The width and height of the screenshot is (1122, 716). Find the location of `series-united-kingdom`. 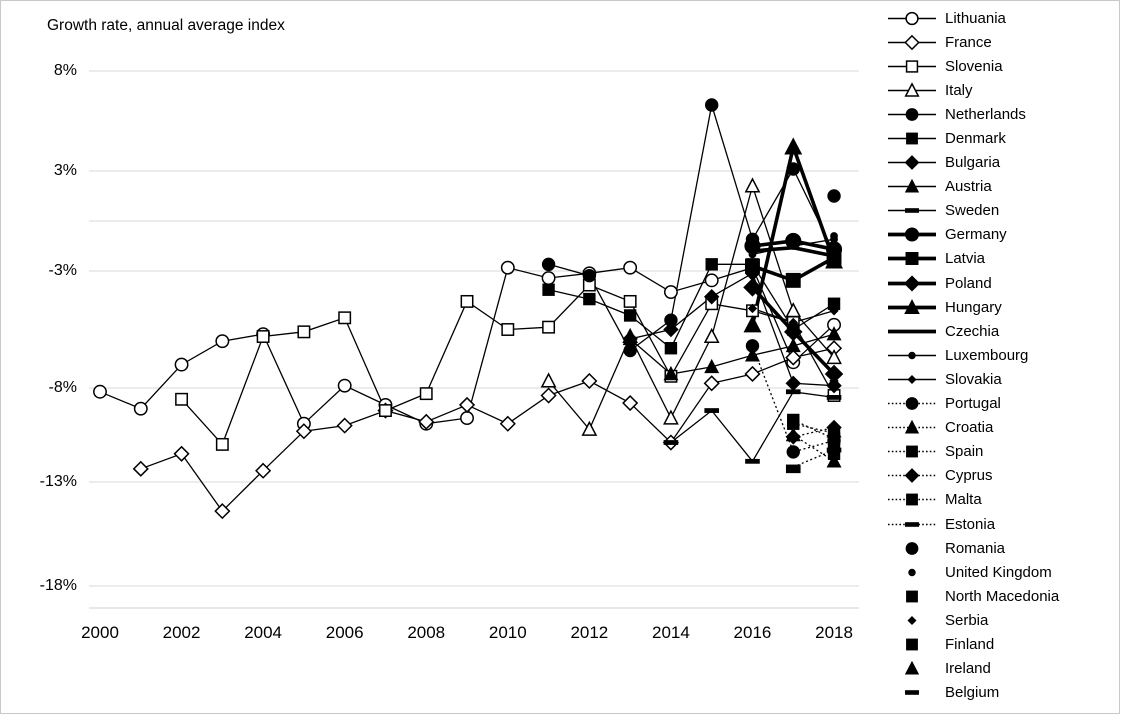

series-united-kingdom is located at coordinates (834, 236).